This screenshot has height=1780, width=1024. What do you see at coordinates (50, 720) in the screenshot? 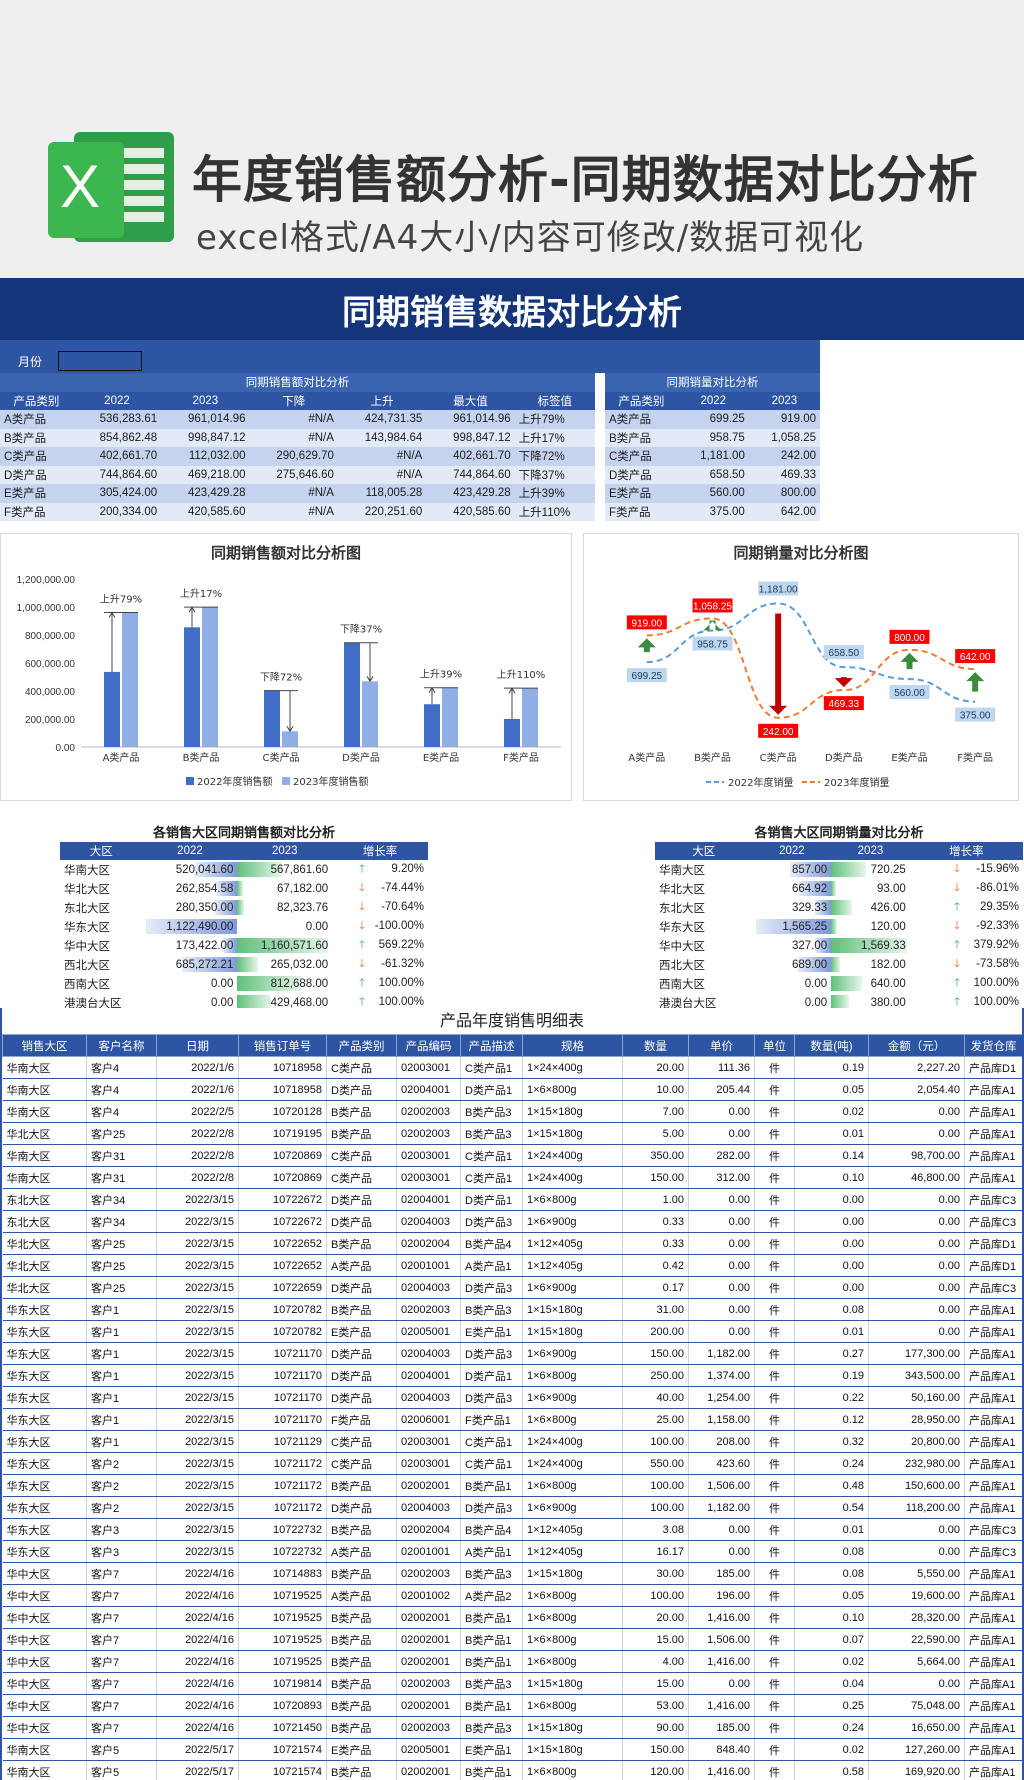
I see `y-tick-label: 200,000.00` at bounding box center [50, 720].